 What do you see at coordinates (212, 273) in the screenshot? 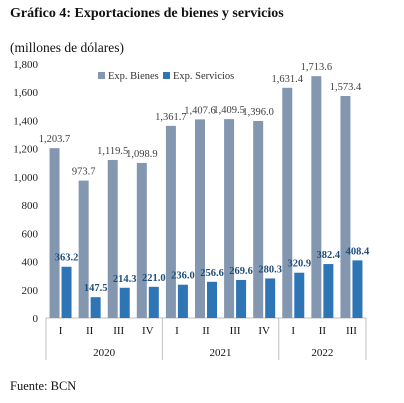
I see `data-label-servicios: 256.6` at bounding box center [212, 273].